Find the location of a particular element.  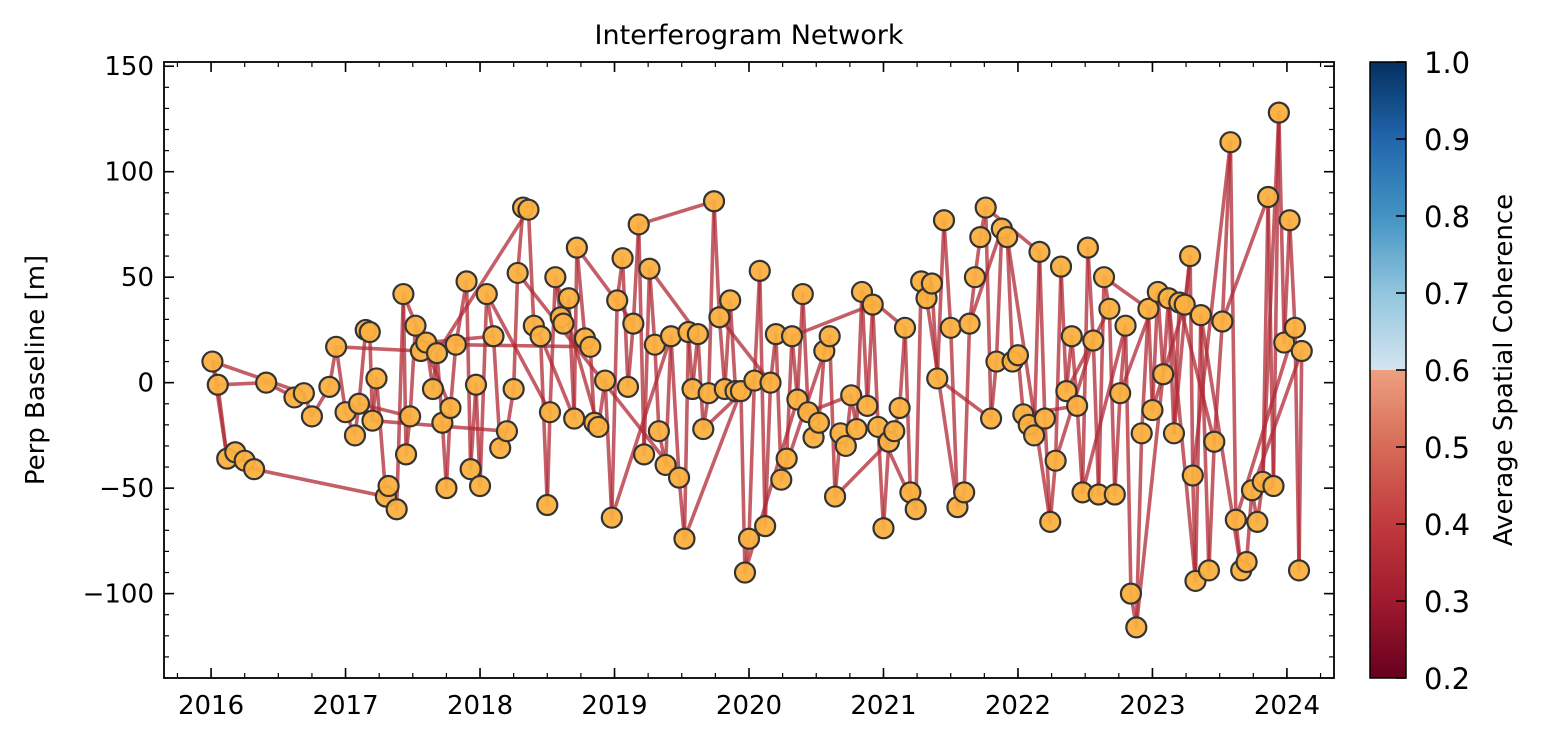

chart-title: Interferogram Network is located at coordinates (749, 35).